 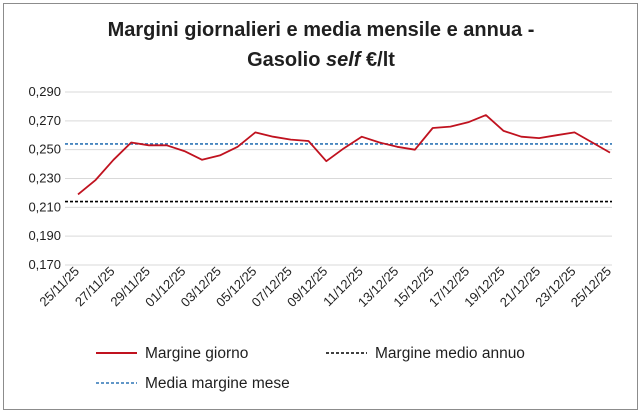 What do you see at coordinates (450, 353) in the screenshot?
I see `legend-label-margine-medio-annuo: Margine medio annuo` at bounding box center [450, 353].